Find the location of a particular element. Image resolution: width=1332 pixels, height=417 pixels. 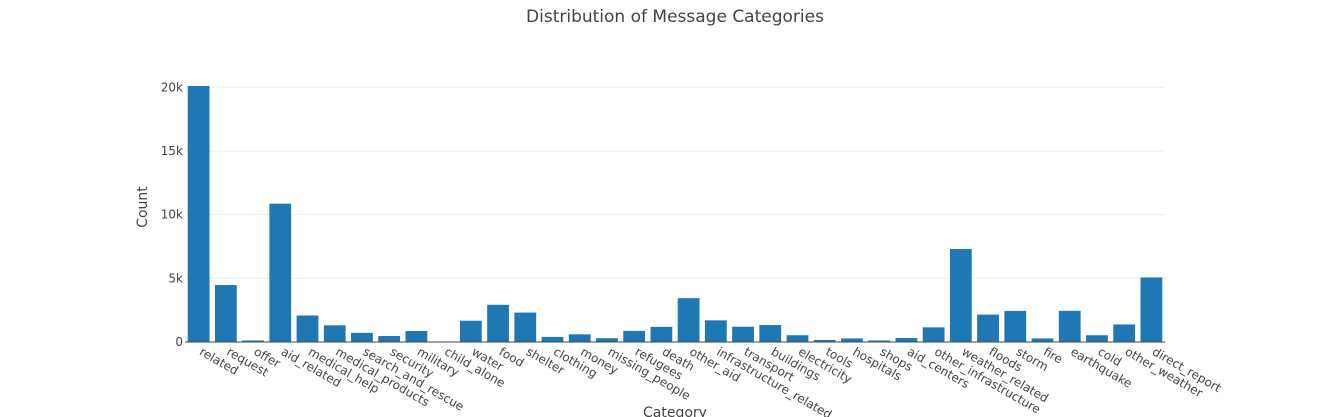

bar-aid_related is located at coordinates (280, 272).